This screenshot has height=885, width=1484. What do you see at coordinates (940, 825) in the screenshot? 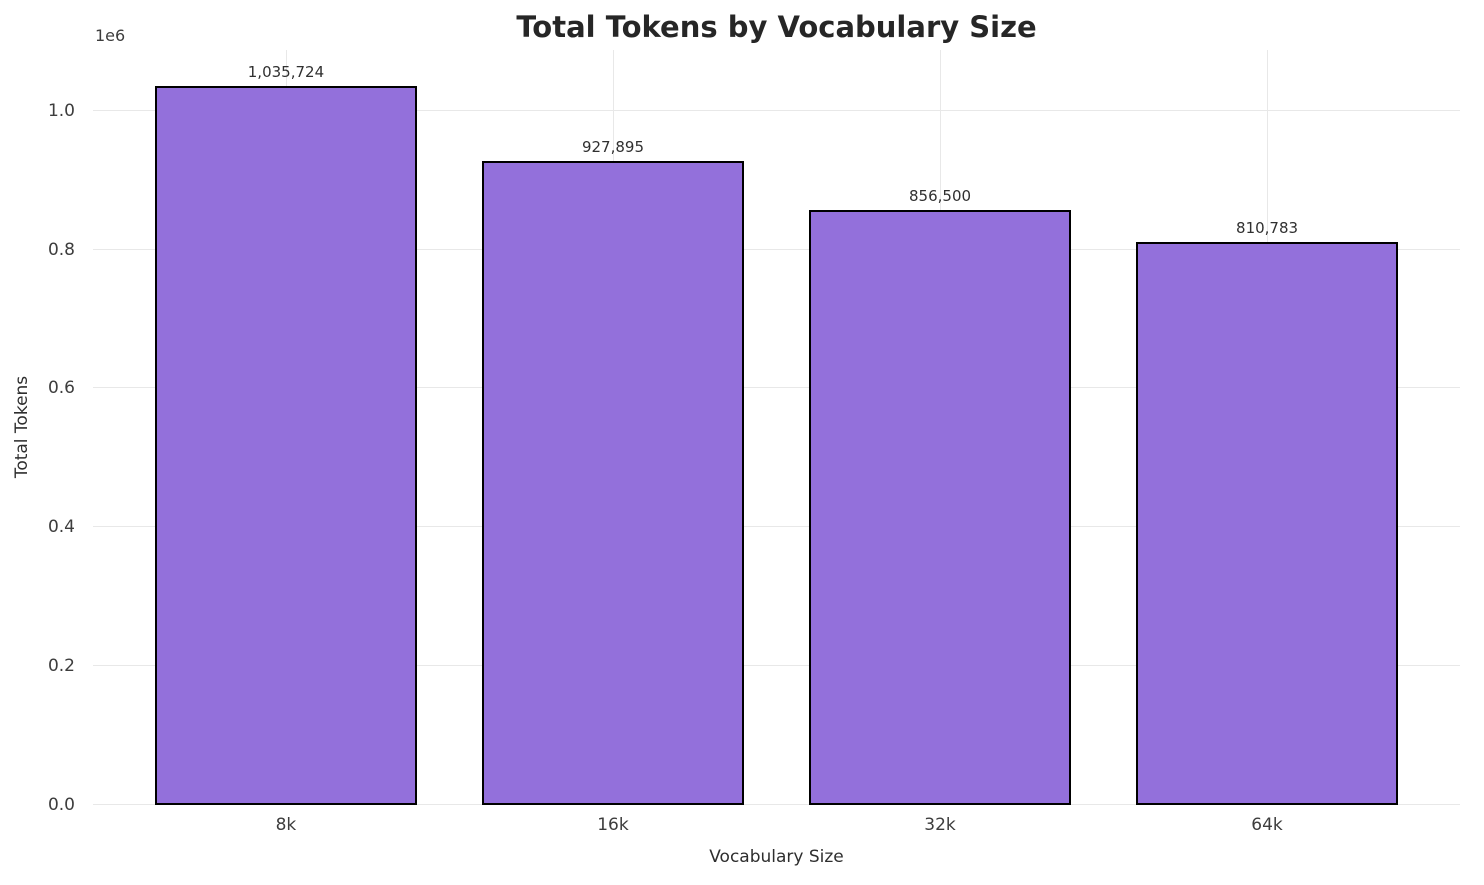
I see `x-tick-label-32k: 32k` at bounding box center [940, 825].